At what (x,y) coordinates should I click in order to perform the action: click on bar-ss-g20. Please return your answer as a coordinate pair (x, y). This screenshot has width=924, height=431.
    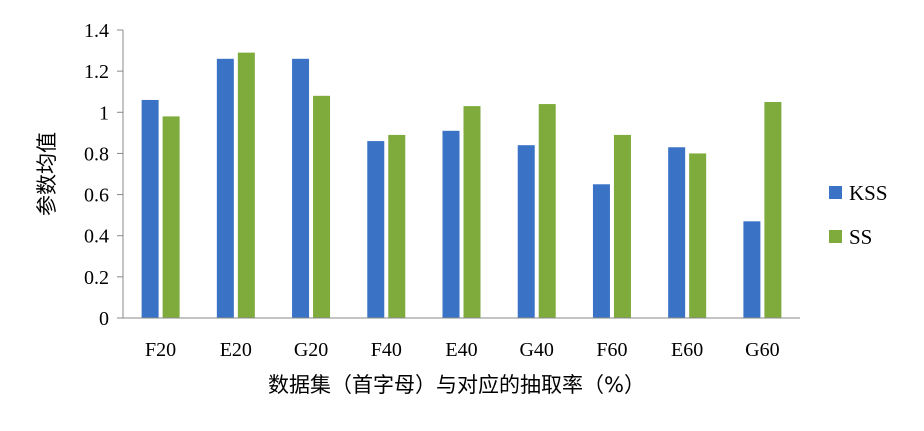
    Looking at the image, I should click on (322, 206).